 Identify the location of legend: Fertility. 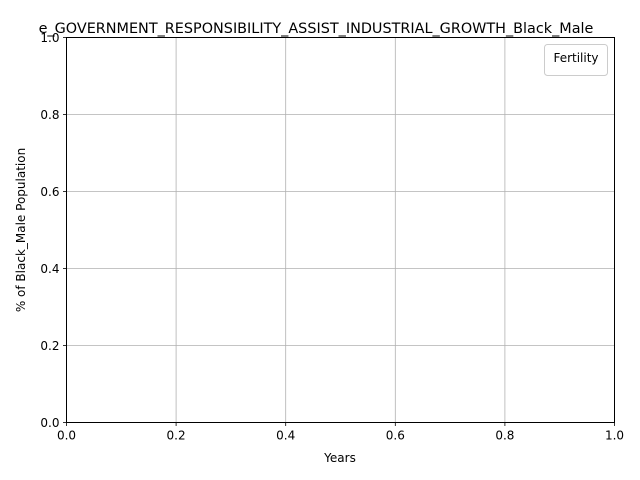
(576, 60).